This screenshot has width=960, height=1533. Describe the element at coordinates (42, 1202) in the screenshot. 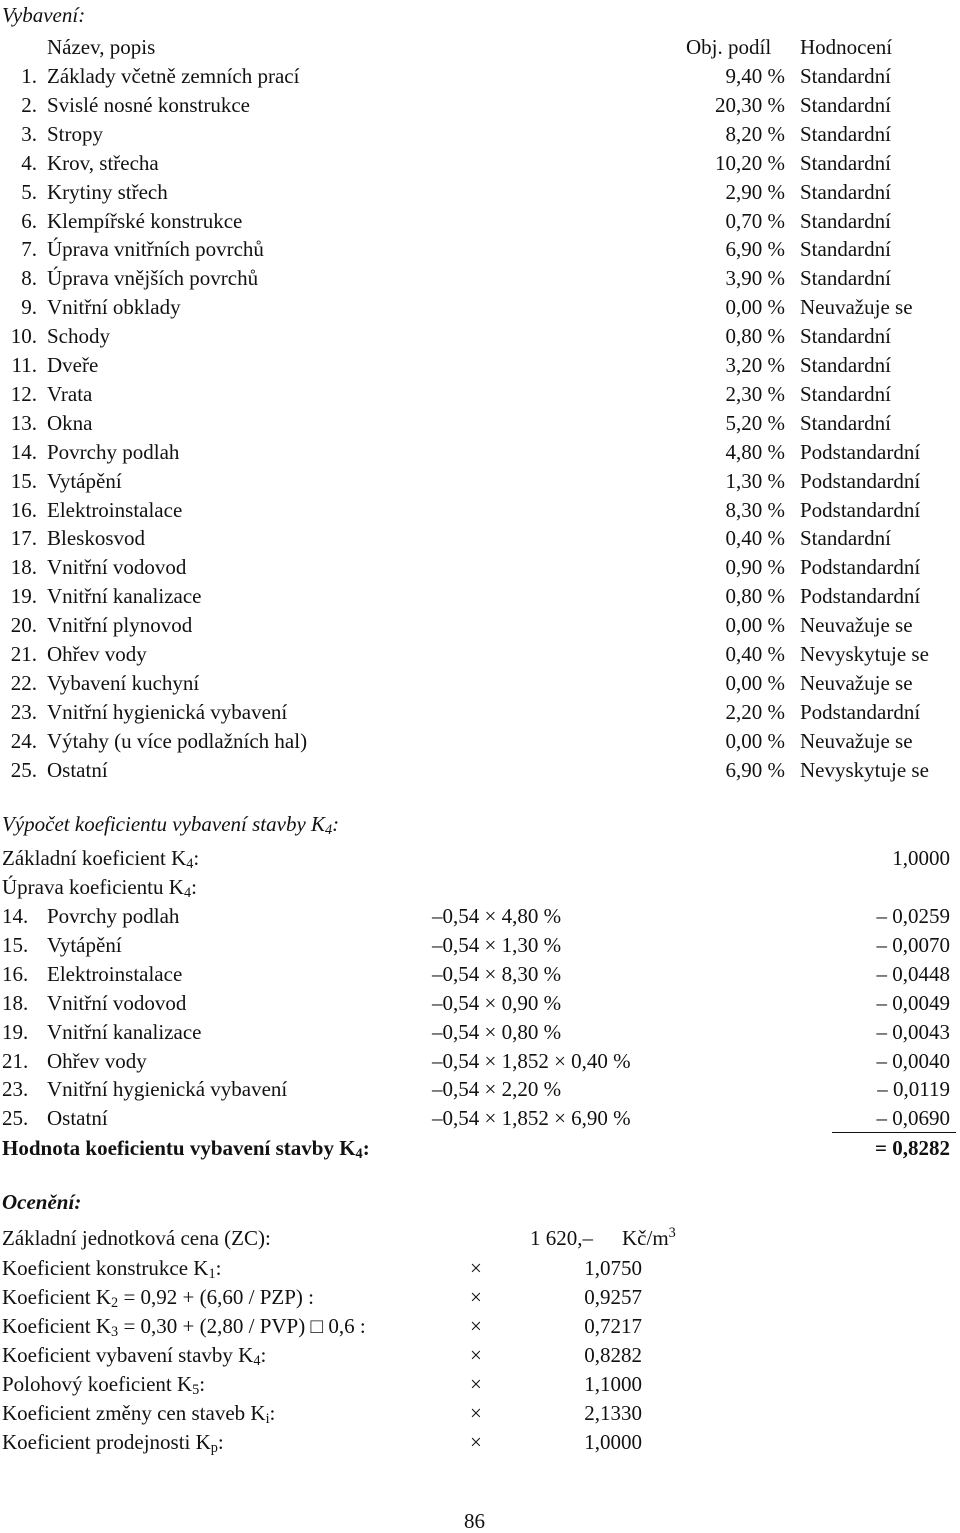

I see `valuation-heading: Ocenění:` at that location.